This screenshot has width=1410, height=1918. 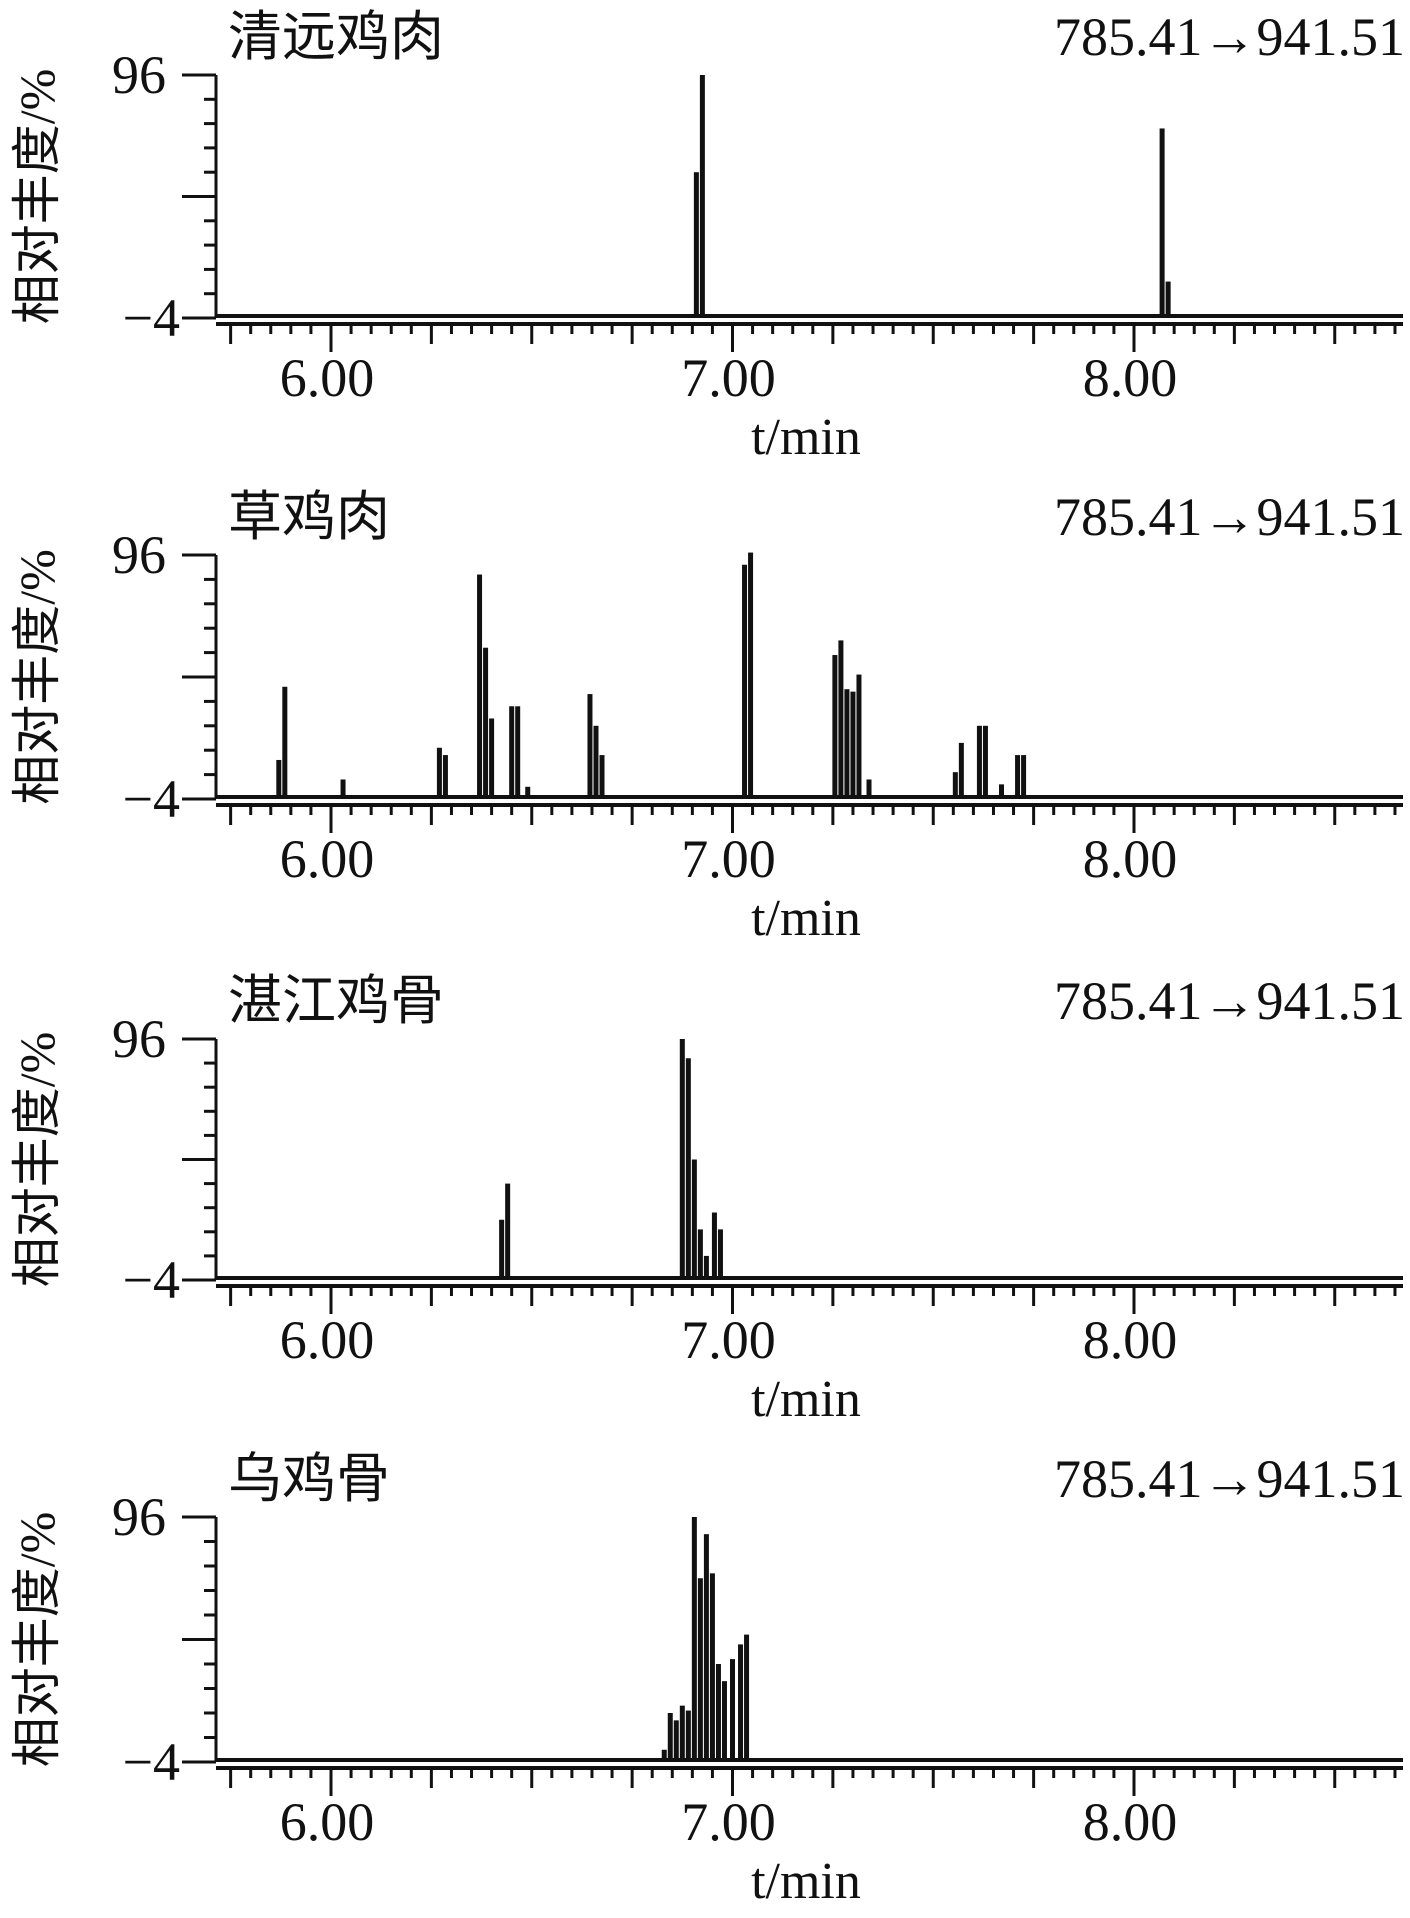 What do you see at coordinates (336, 1001) in the screenshot?
I see `panel-title: 湛江鸡骨` at bounding box center [336, 1001].